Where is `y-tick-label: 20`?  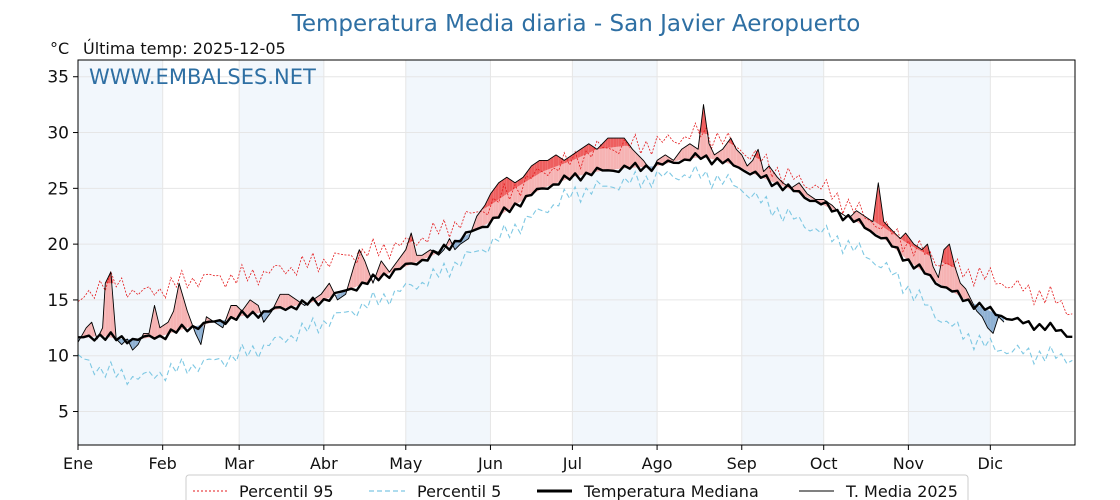 y-tick-label: 20 is located at coordinates (58, 245).